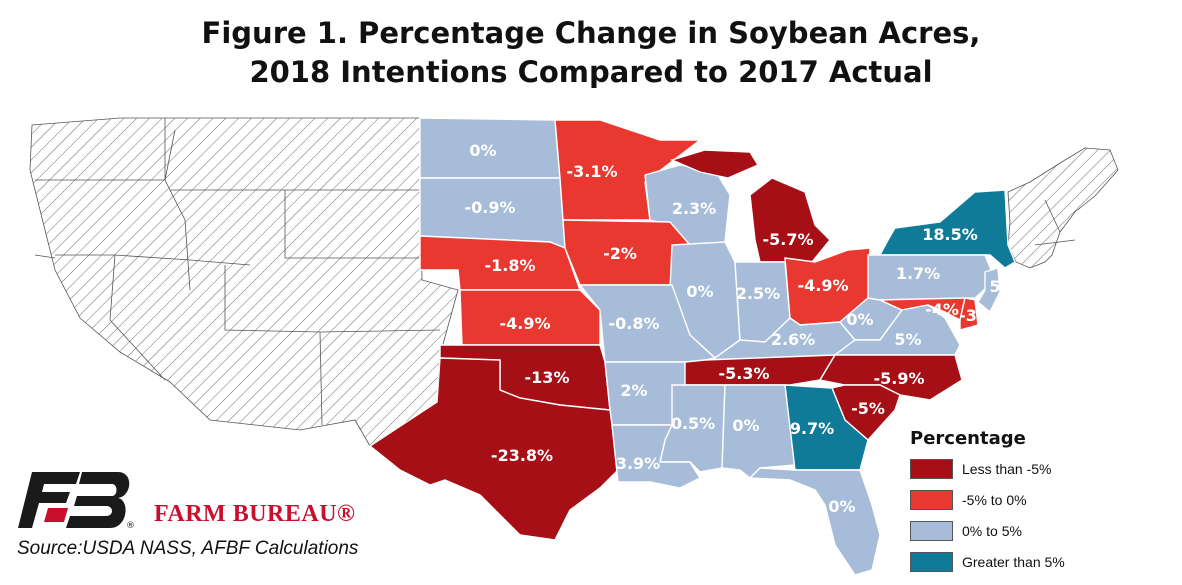  I want to click on label-texas: -23.8%, so click(522, 455).